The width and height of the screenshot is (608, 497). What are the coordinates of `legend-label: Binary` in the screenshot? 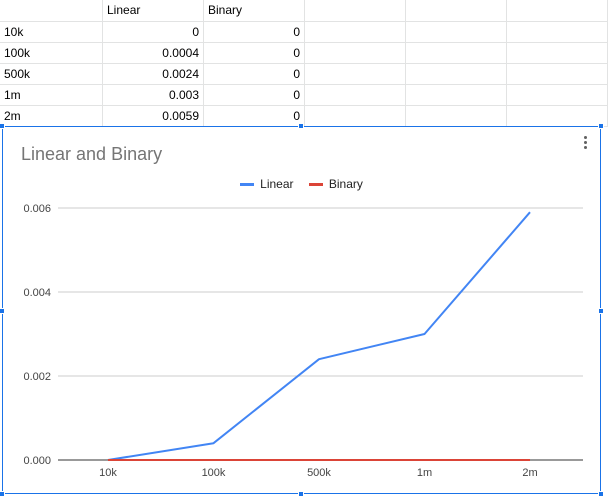 It's located at (345, 184).